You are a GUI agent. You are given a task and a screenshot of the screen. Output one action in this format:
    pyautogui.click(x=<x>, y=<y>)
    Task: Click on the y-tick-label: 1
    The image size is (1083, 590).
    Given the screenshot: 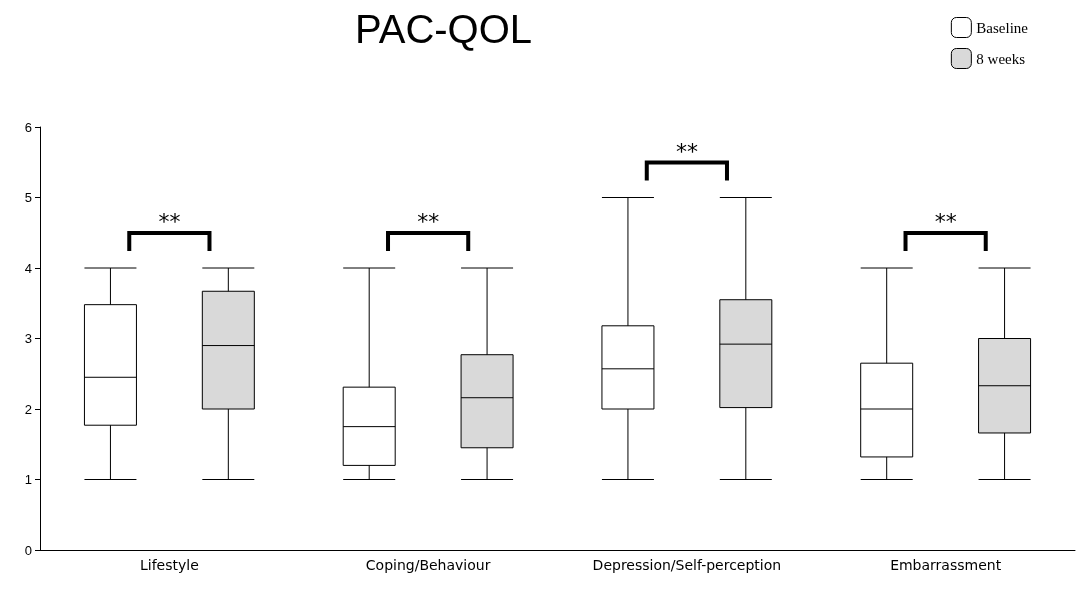 What is the action you would take?
    pyautogui.click(x=28, y=479)
    